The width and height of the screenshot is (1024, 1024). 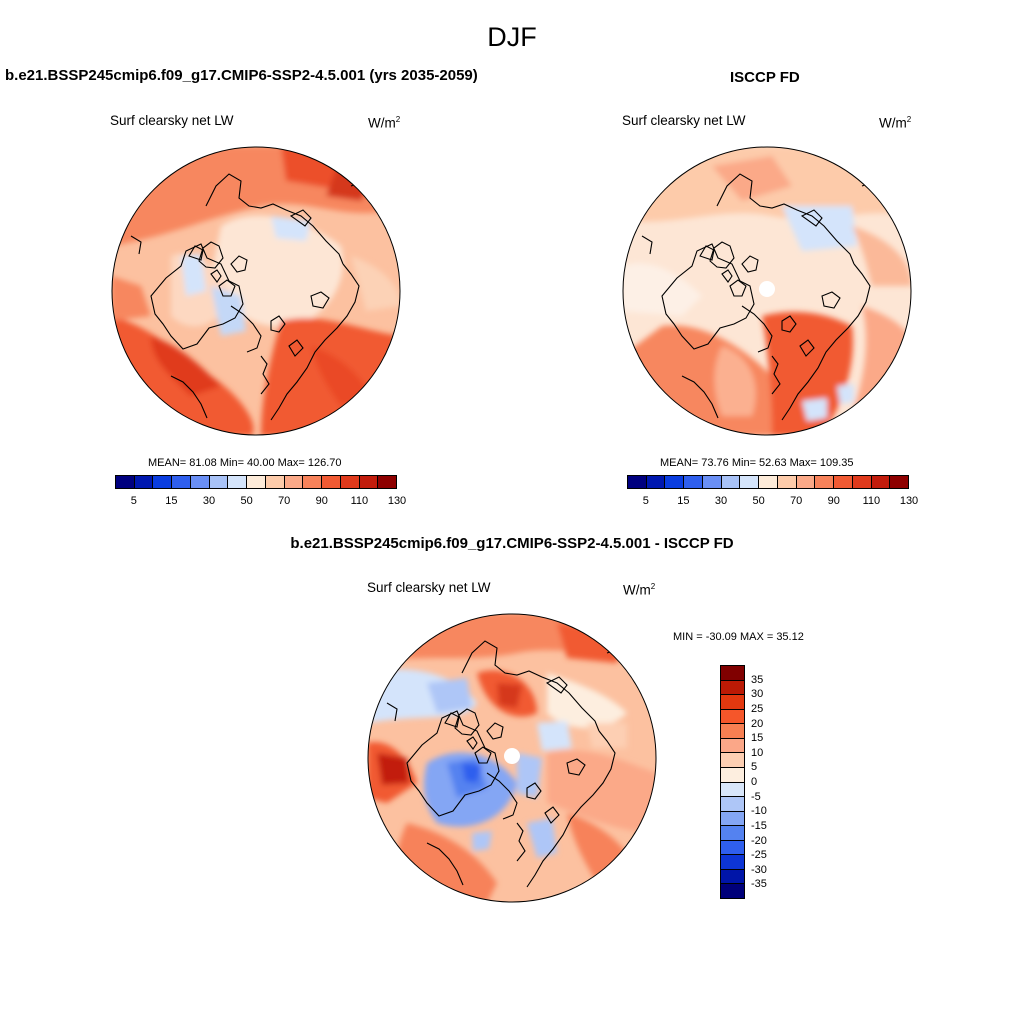 What do you see at coordinates (765, 77) in the screenshot?
I see `panel-2-title: ISCCP FD` at bounding box center [765, 77].